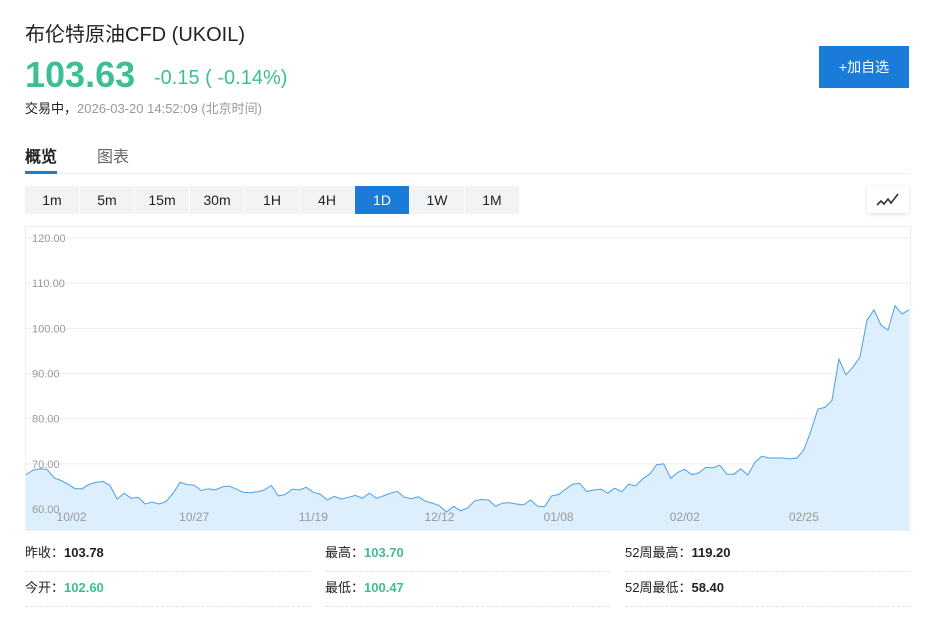 This screenshot has width=938, height=632. Describe the element at coordinates (382, 200) in the screenshot. I see `period-1D: 1D` at that location.